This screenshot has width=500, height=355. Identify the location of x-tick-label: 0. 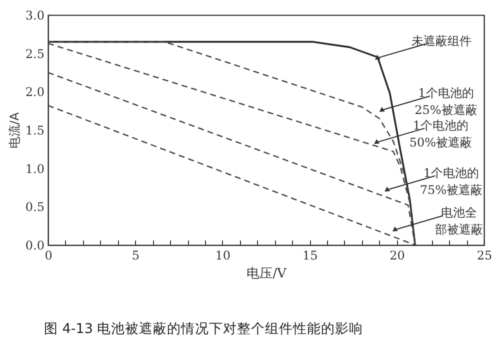
(48, 255).